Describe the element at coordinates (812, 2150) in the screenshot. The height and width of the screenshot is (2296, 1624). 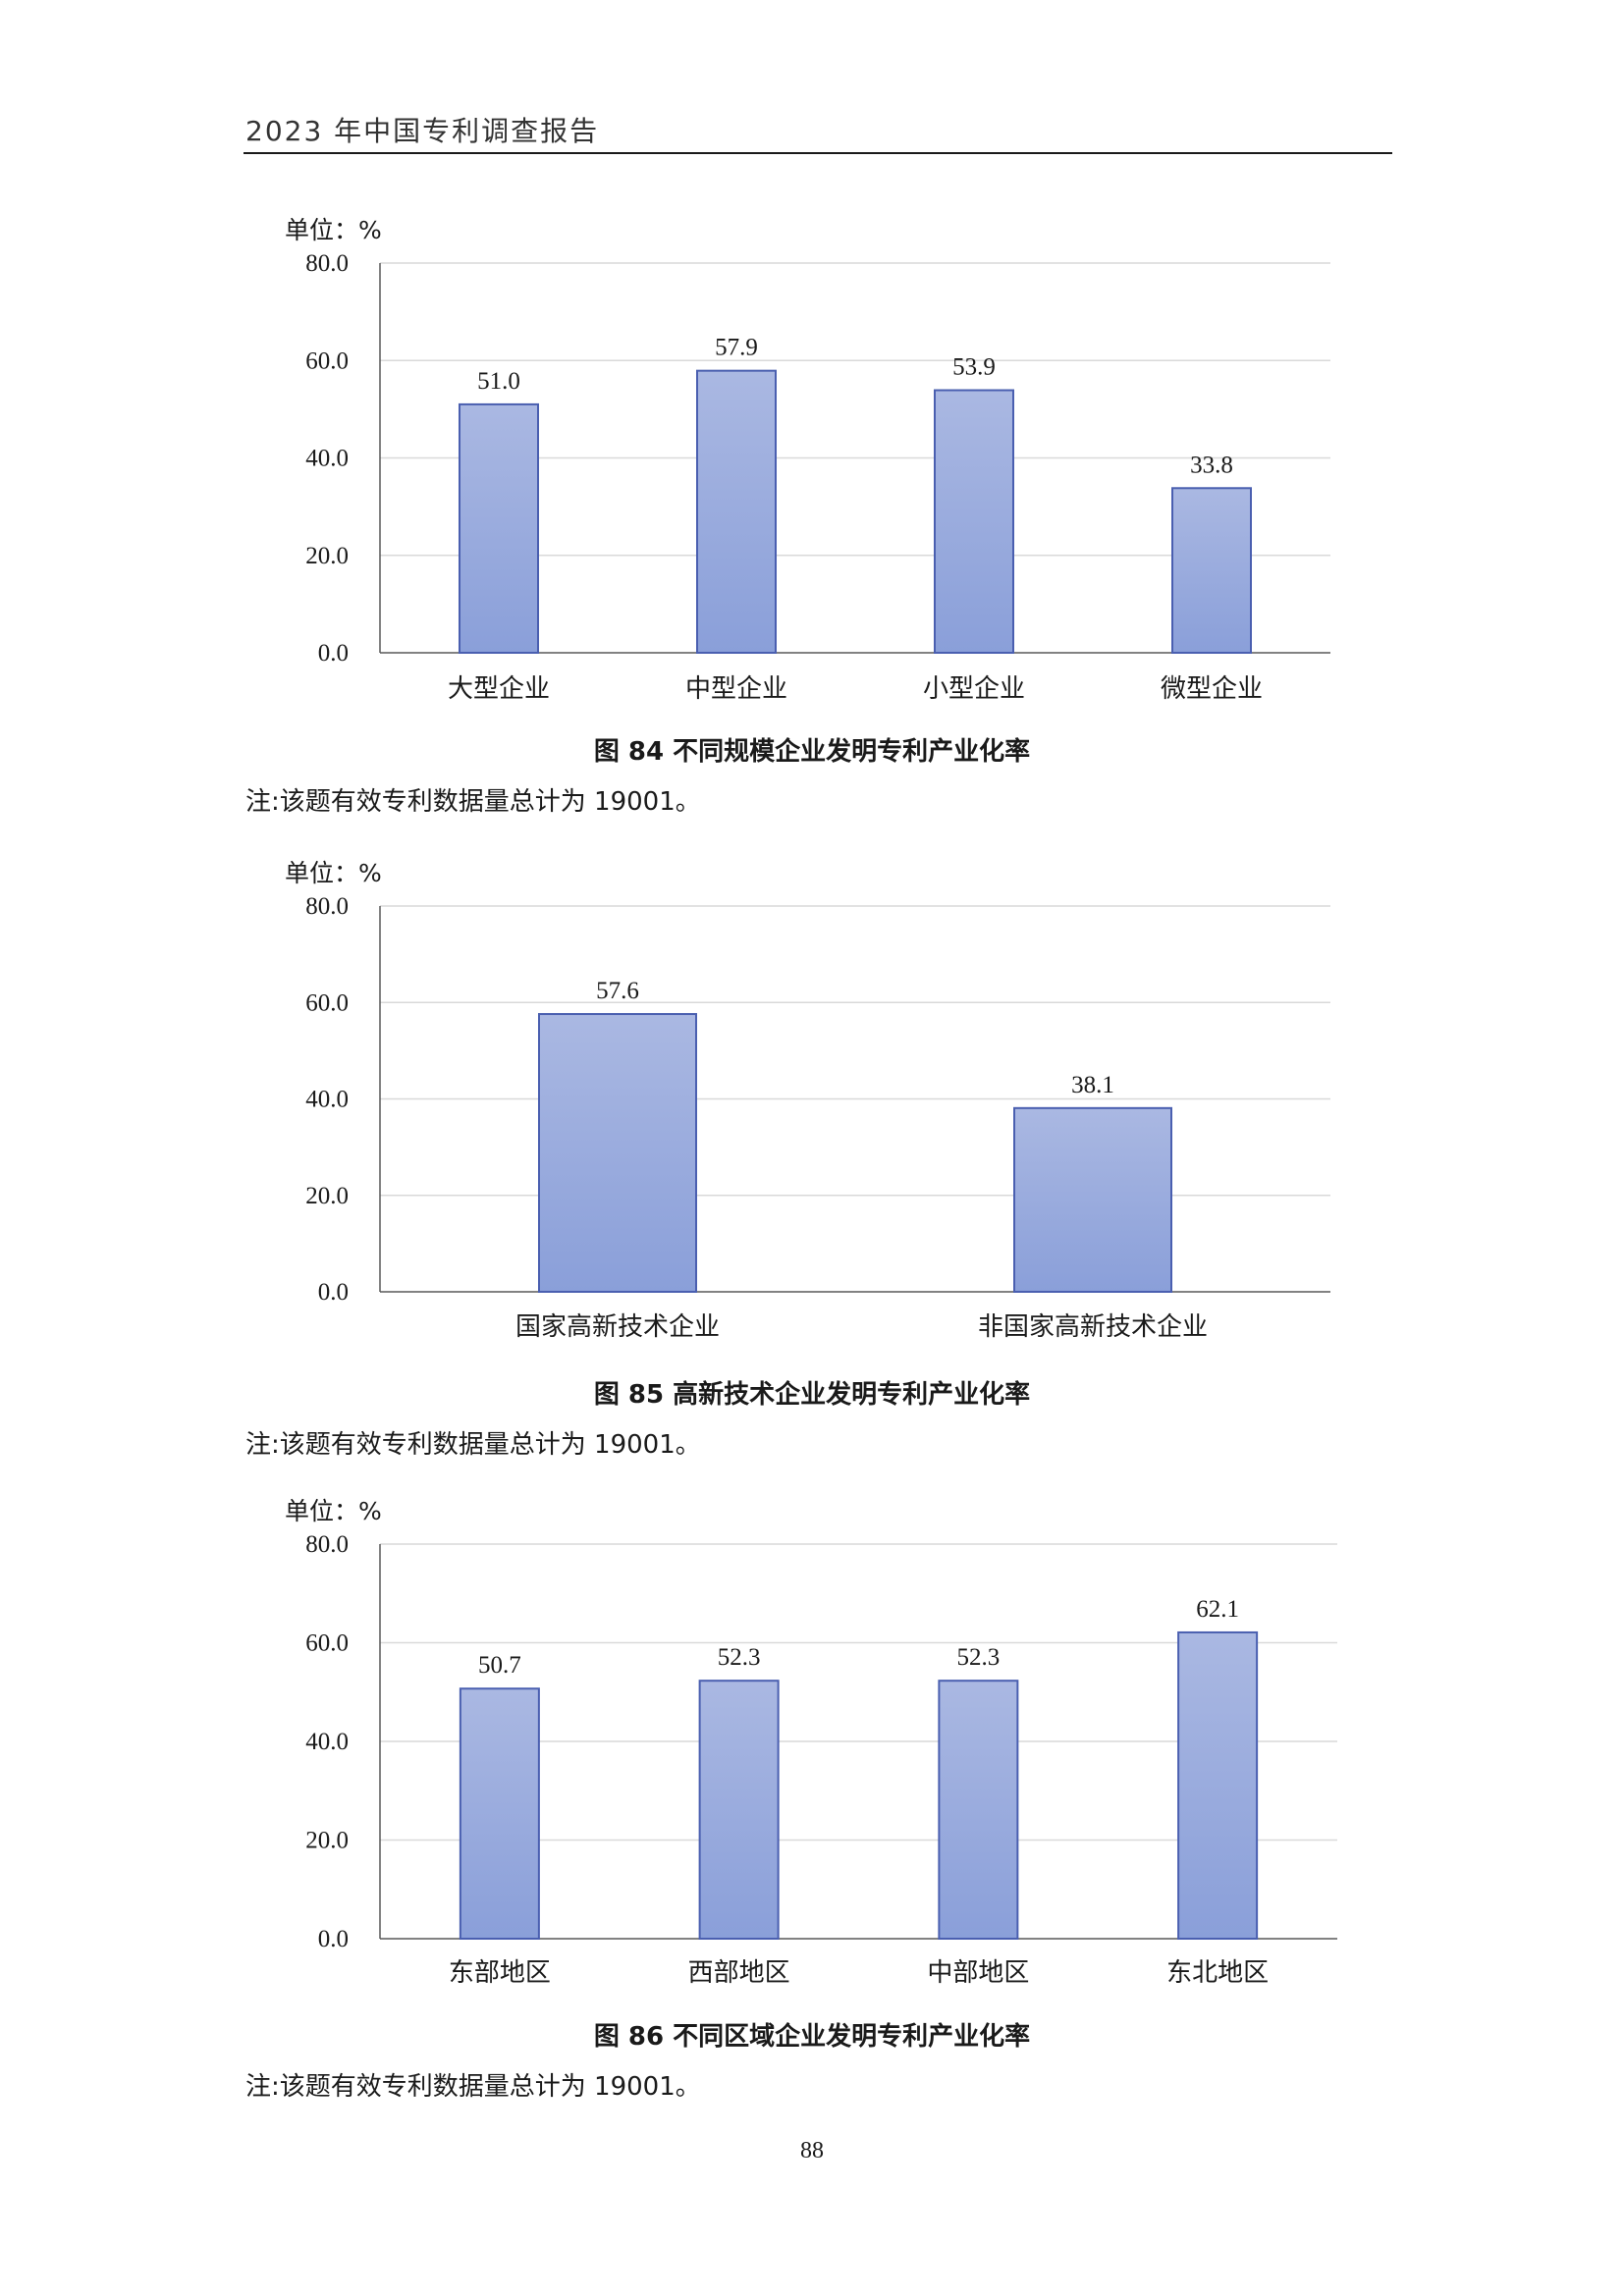
I see `page-number: 88` at that location.